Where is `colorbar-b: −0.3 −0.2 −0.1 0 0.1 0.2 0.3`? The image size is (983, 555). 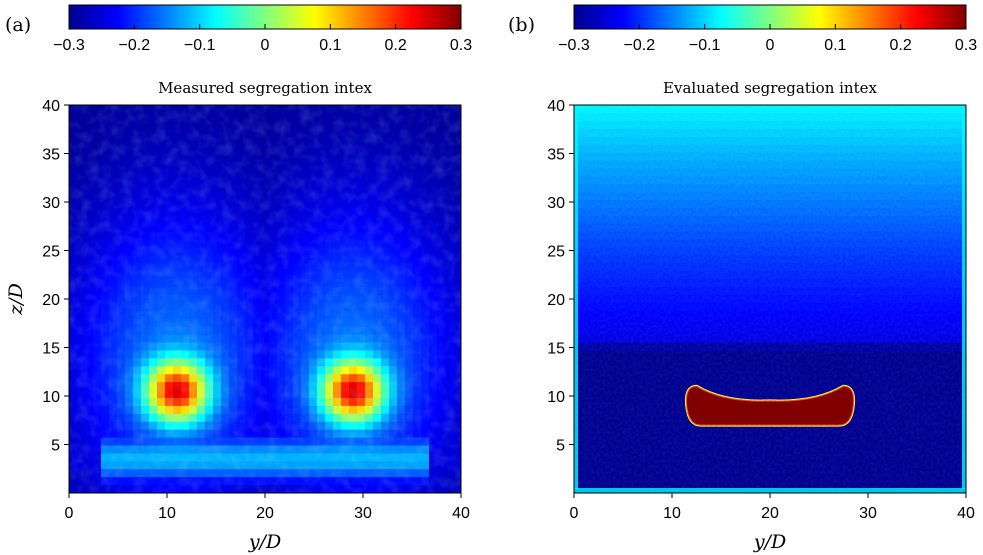 colorbar-b: −0.3 −0.2 −0.1 0 0.1 0.2 0.3 is located at coordinates (767, 29).